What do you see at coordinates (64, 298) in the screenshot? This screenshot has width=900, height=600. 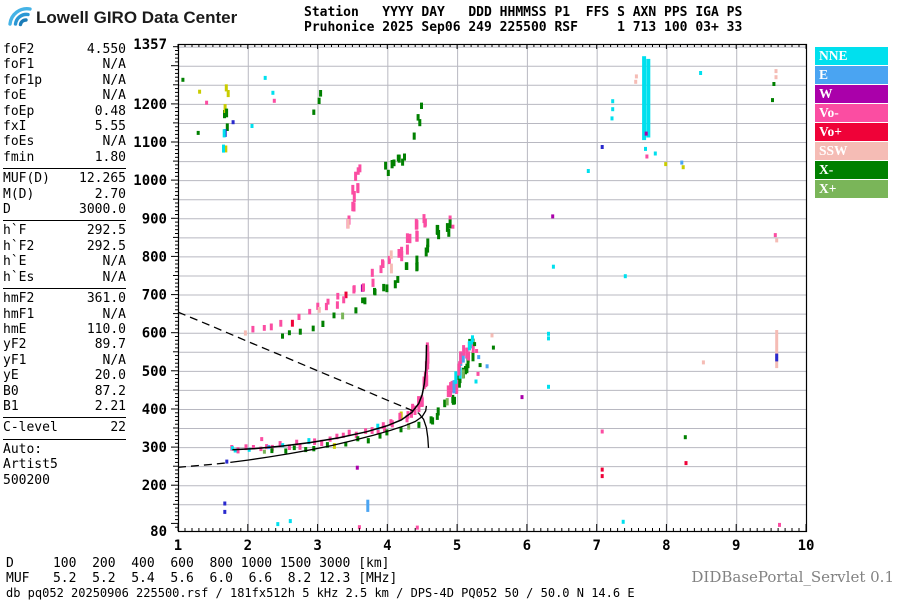 I see `parameter-row: hmF2 361.0` at bounding box center [64, 298].